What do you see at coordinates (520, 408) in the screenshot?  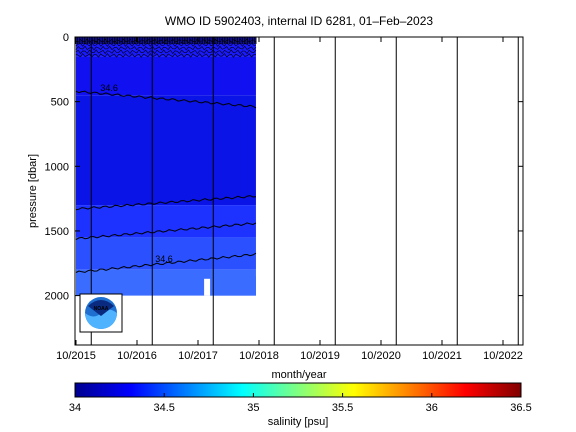 I see `colorbar-tick-label: 36.5` at bounding box center [520, 408].